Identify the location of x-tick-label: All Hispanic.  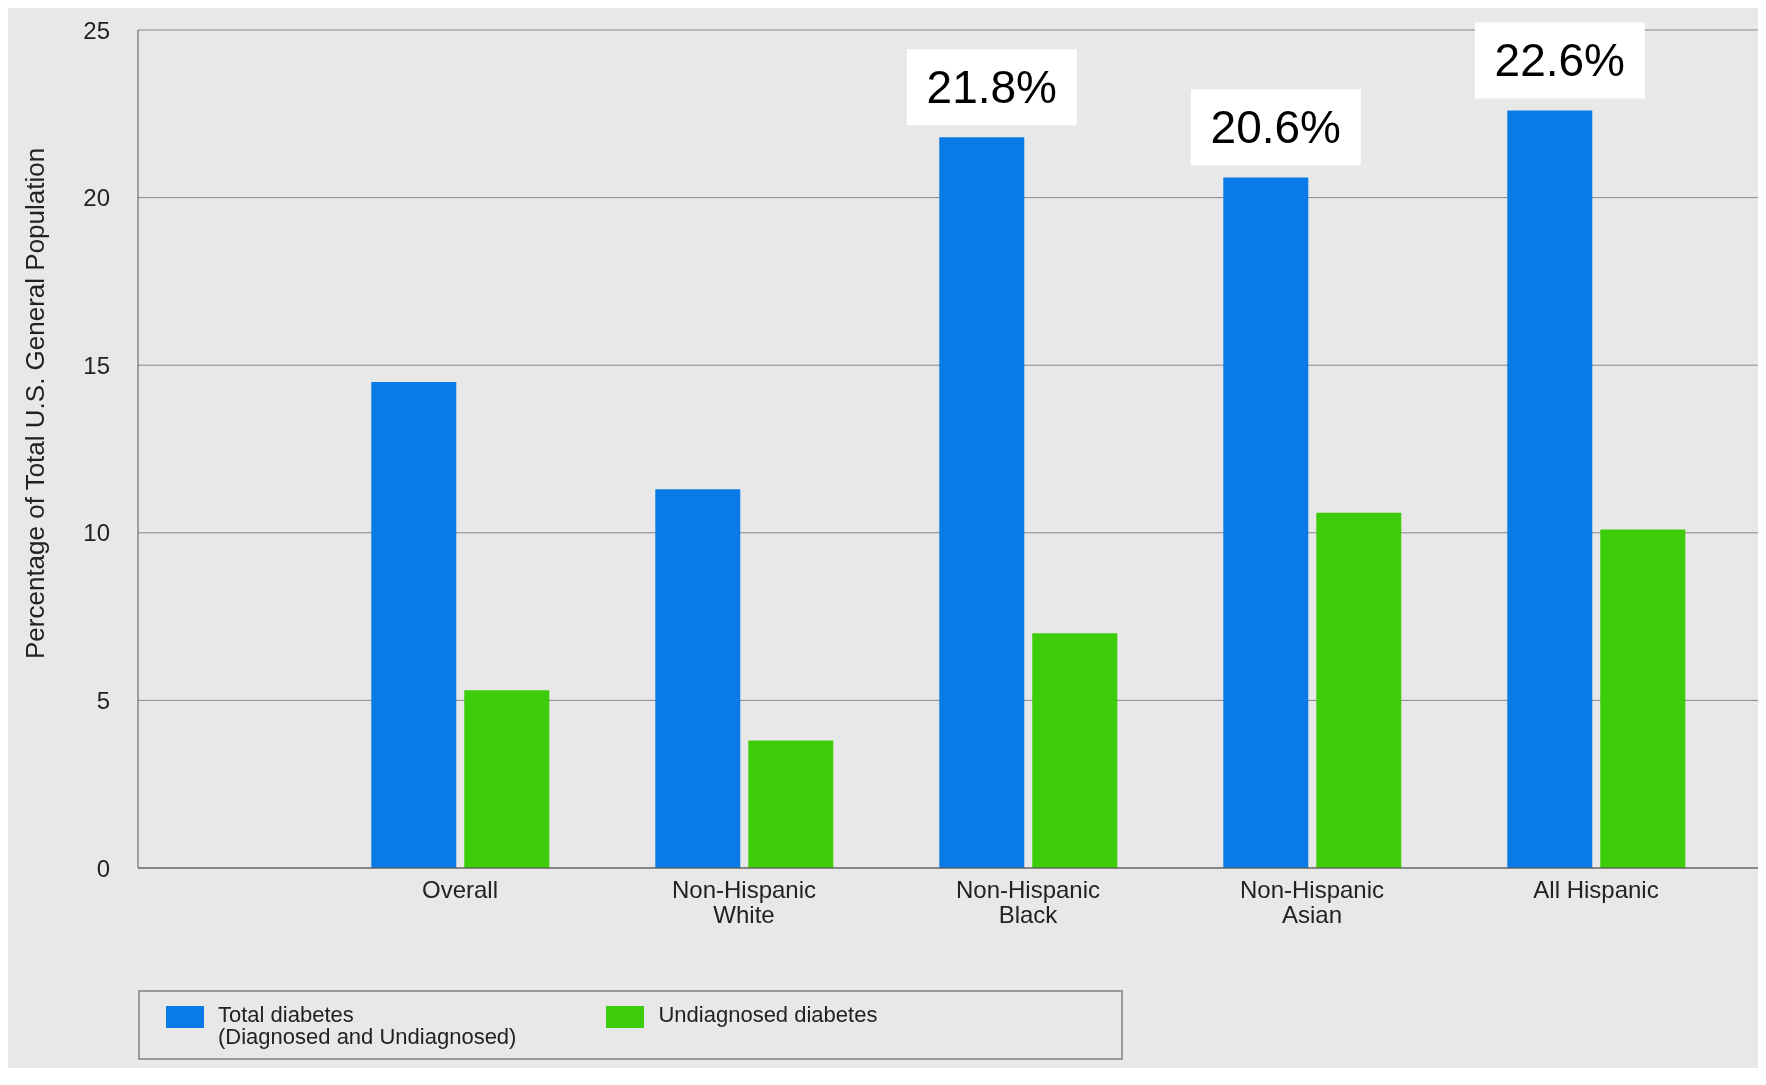
(1596, 889).